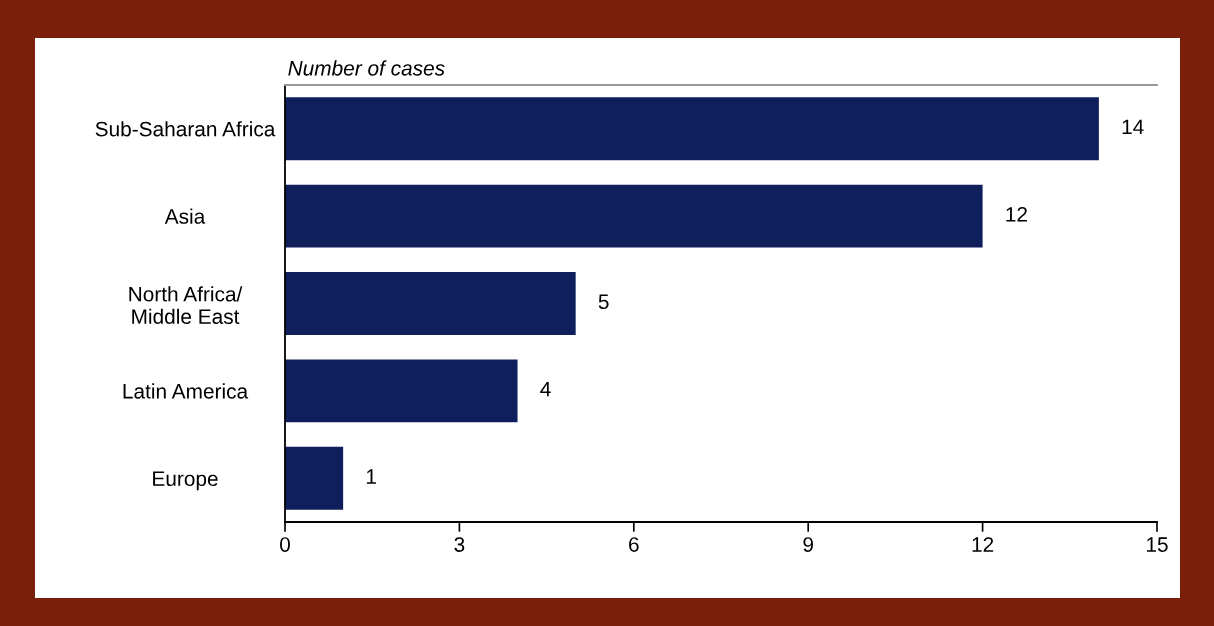 The height and width of the screenshot is (626, 1214). I want to click on y-tick-label: North Africa/ Middle East, so click(186, 305).